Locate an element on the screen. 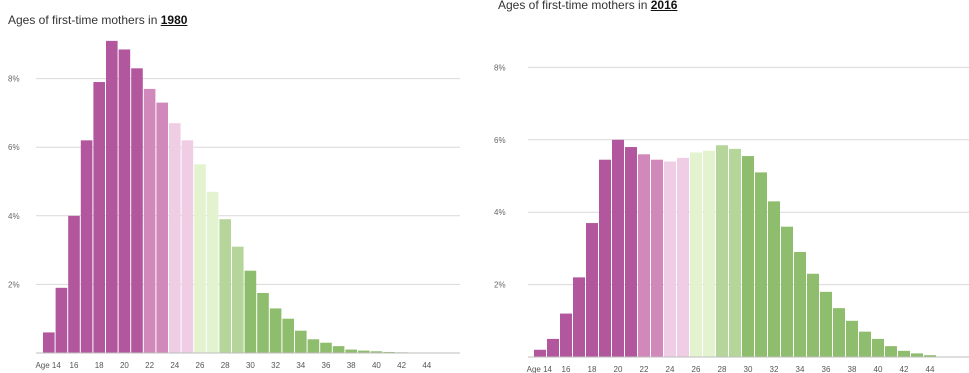 The width and height of the screenshot is (969, 373). x-tick-label: 40 is located at coordinates (878, 369).